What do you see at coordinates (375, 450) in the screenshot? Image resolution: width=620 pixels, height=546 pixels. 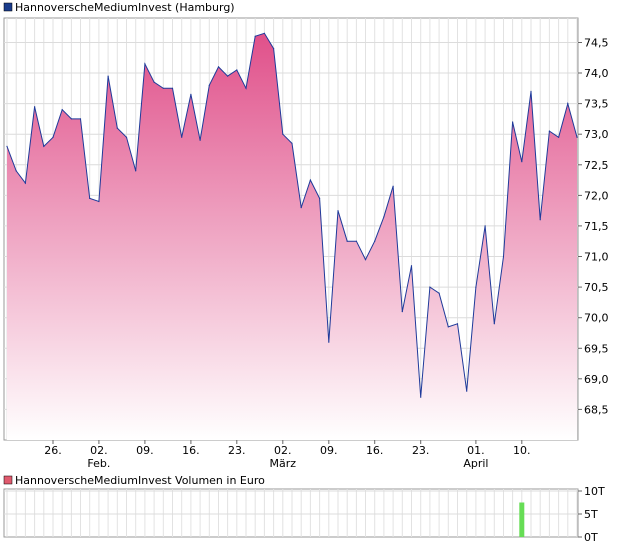 I see `x-tick-label: 16.` at bounding box center [375, 450].